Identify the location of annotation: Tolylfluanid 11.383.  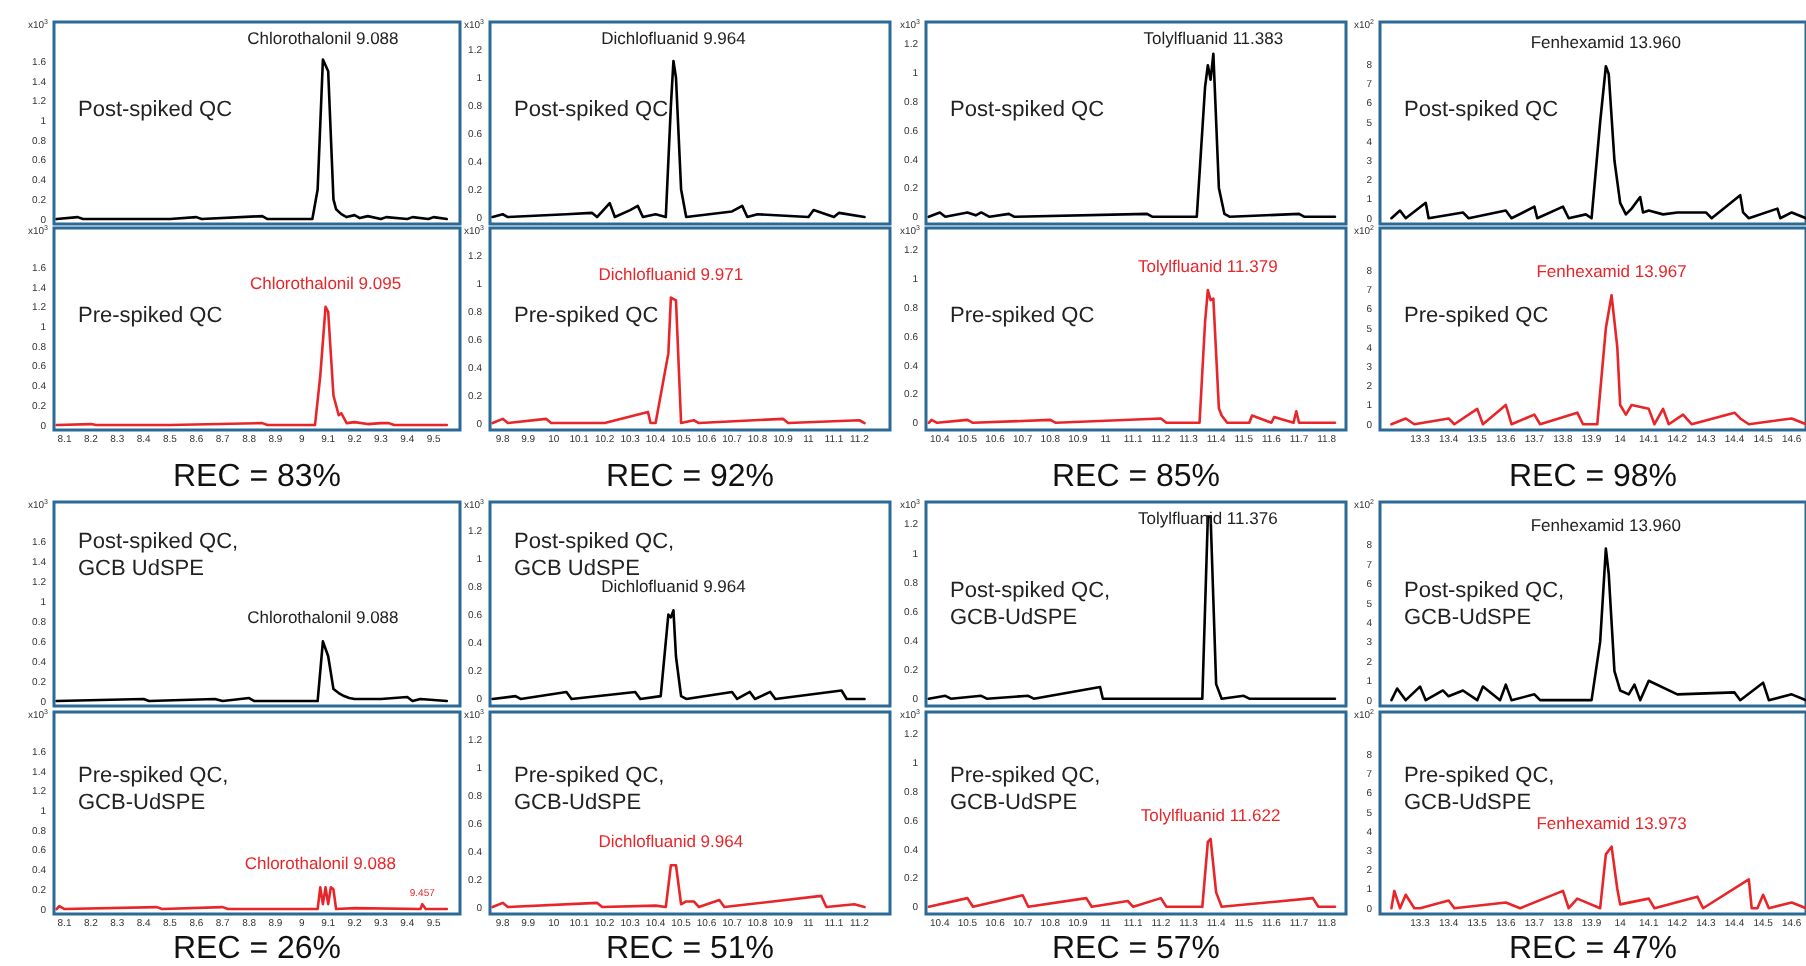
(1213, 38).